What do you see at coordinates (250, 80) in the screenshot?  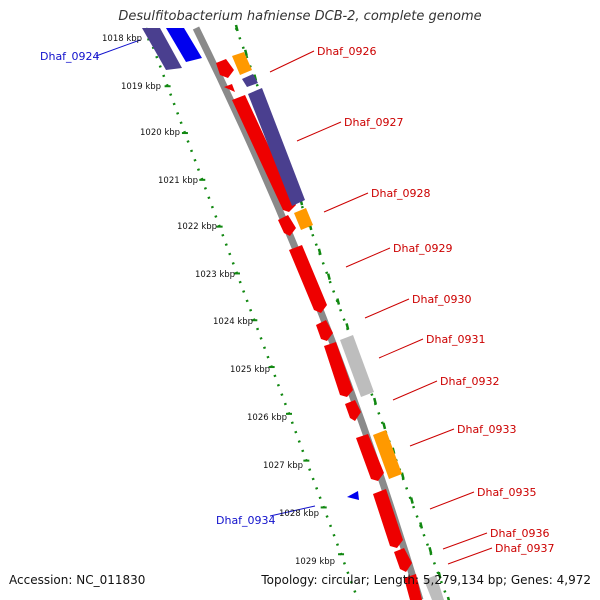 I see `feature-purple-small` at bounding box center [250, 80].